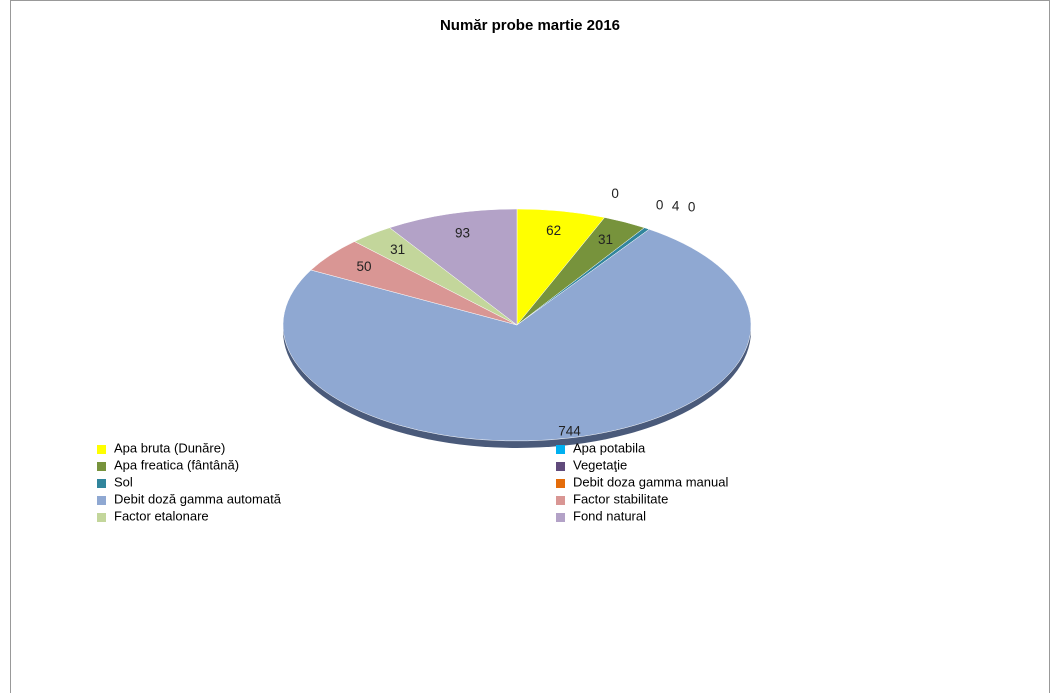 The image size is (1050, 693). What do you see at coordinates (553, 230) in the screenshot?
I see `data-label: 62` at bounding box center [553, 230].